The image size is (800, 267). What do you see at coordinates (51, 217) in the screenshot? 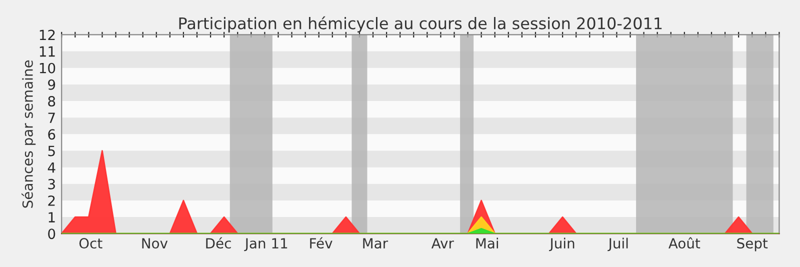
I see `y-tick-label: 1` at bounding box center [51, 217].